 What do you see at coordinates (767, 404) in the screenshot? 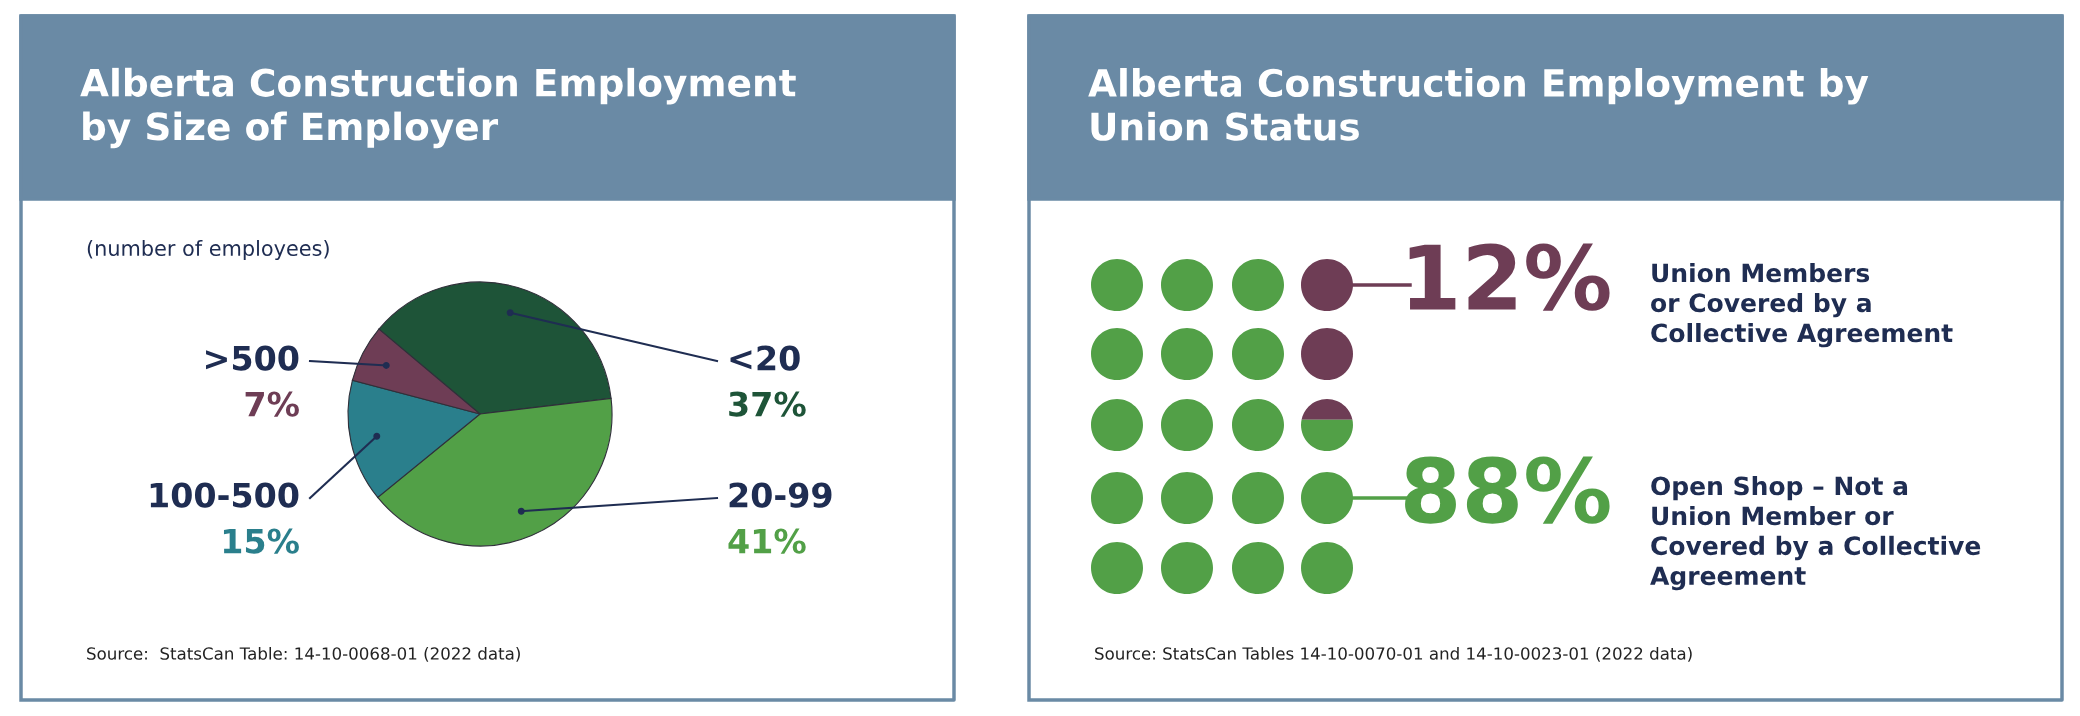
I see `data-label: 37%` at bounding box center [767, 404].